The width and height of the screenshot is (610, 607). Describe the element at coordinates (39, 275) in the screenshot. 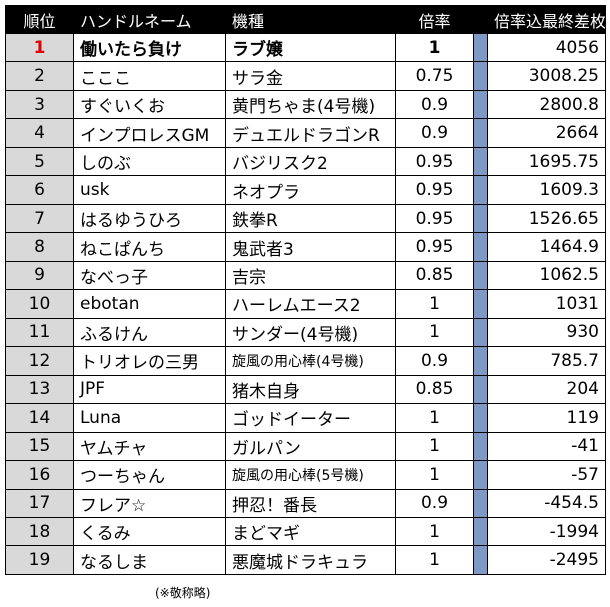

I see `rank-cell: 9` at that location.